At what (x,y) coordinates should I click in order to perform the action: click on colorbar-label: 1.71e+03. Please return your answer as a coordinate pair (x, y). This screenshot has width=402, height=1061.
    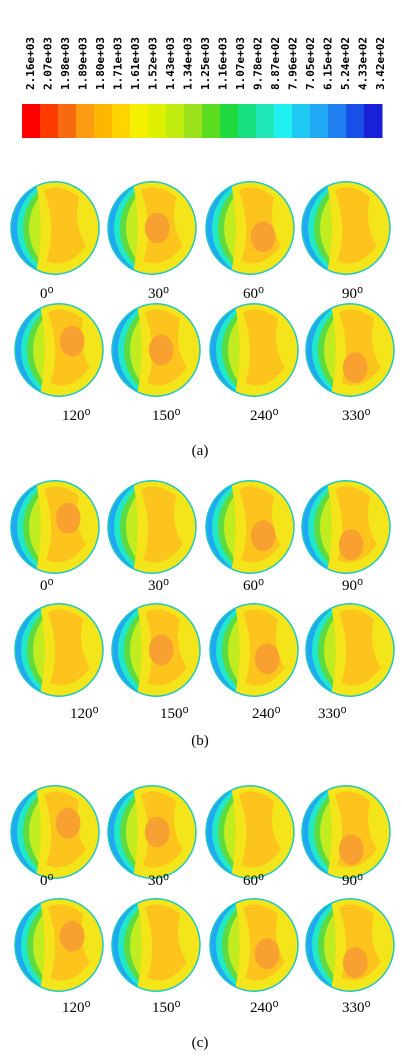
    Looking at the image, I should click on (118, 63).